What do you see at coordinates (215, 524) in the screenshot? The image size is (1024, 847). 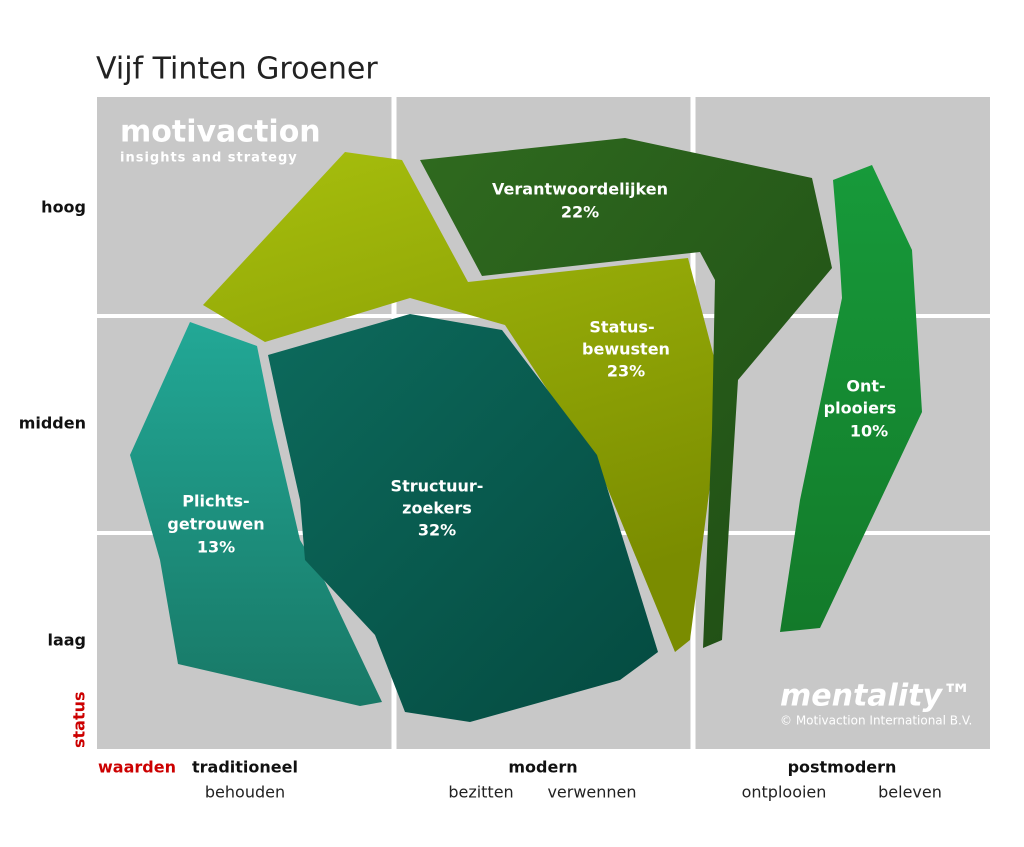 I see `segment-label: getrouwen` at bounding box center [215, 524].